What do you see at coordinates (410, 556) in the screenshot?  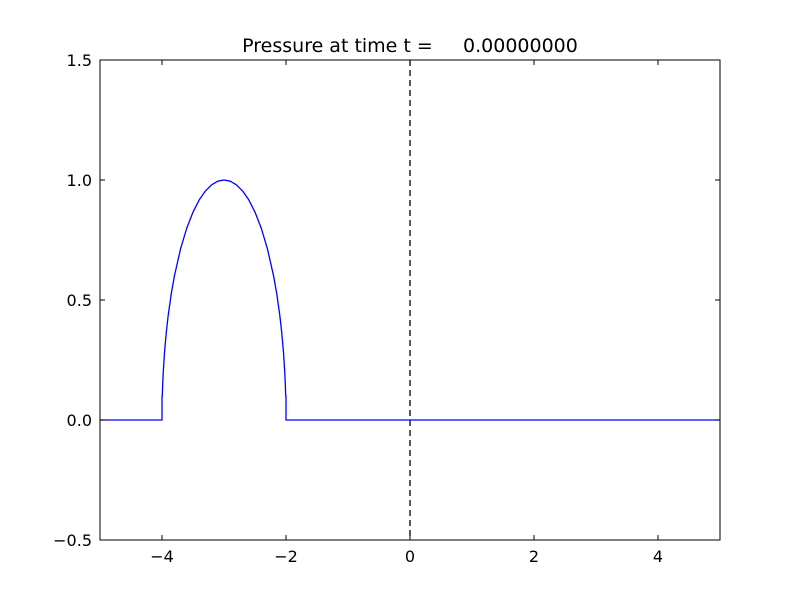 I see `x-tick-label: 0` at bounding box center [410, 556].